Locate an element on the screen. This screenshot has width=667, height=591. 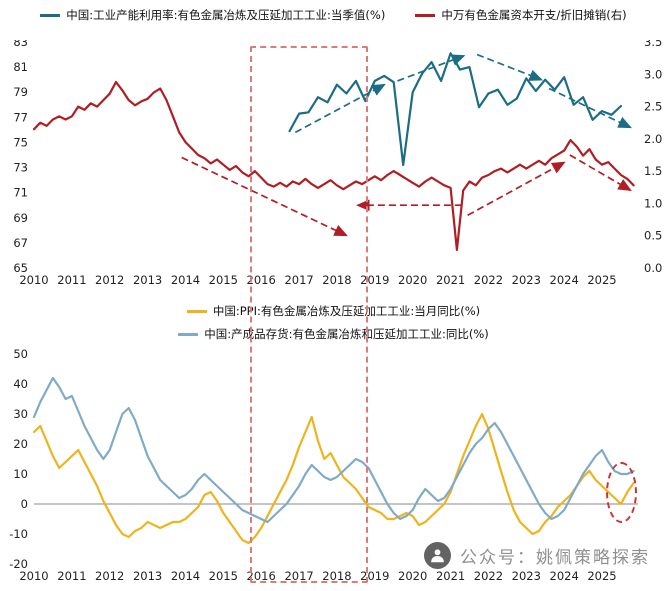
watermark-text: 公众号：姚佩策略探索 is located at coordinates (555, 558).